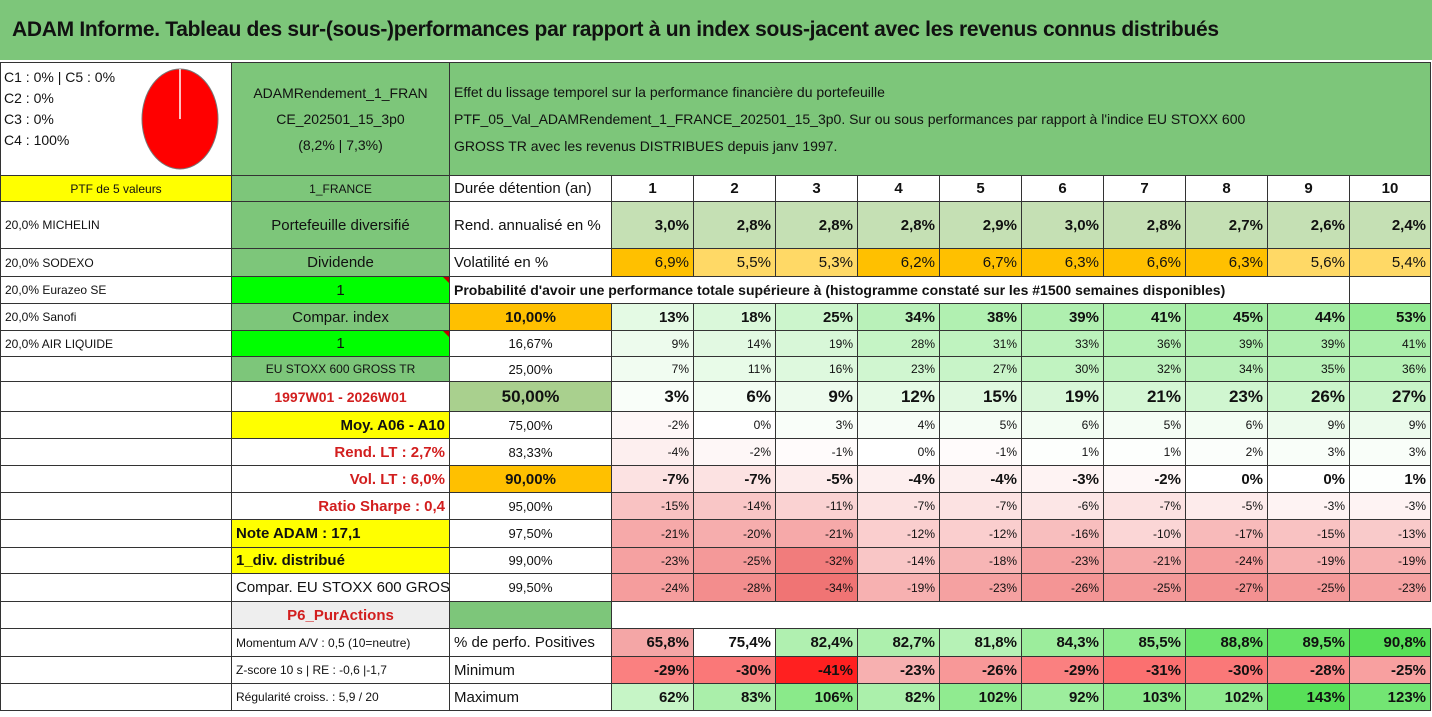 The image size is (1432, 717). What do you see at coordinates (1226, 452) in the screenshot?
I see `prob-value: 2%` at bounding box center [1226, 452].